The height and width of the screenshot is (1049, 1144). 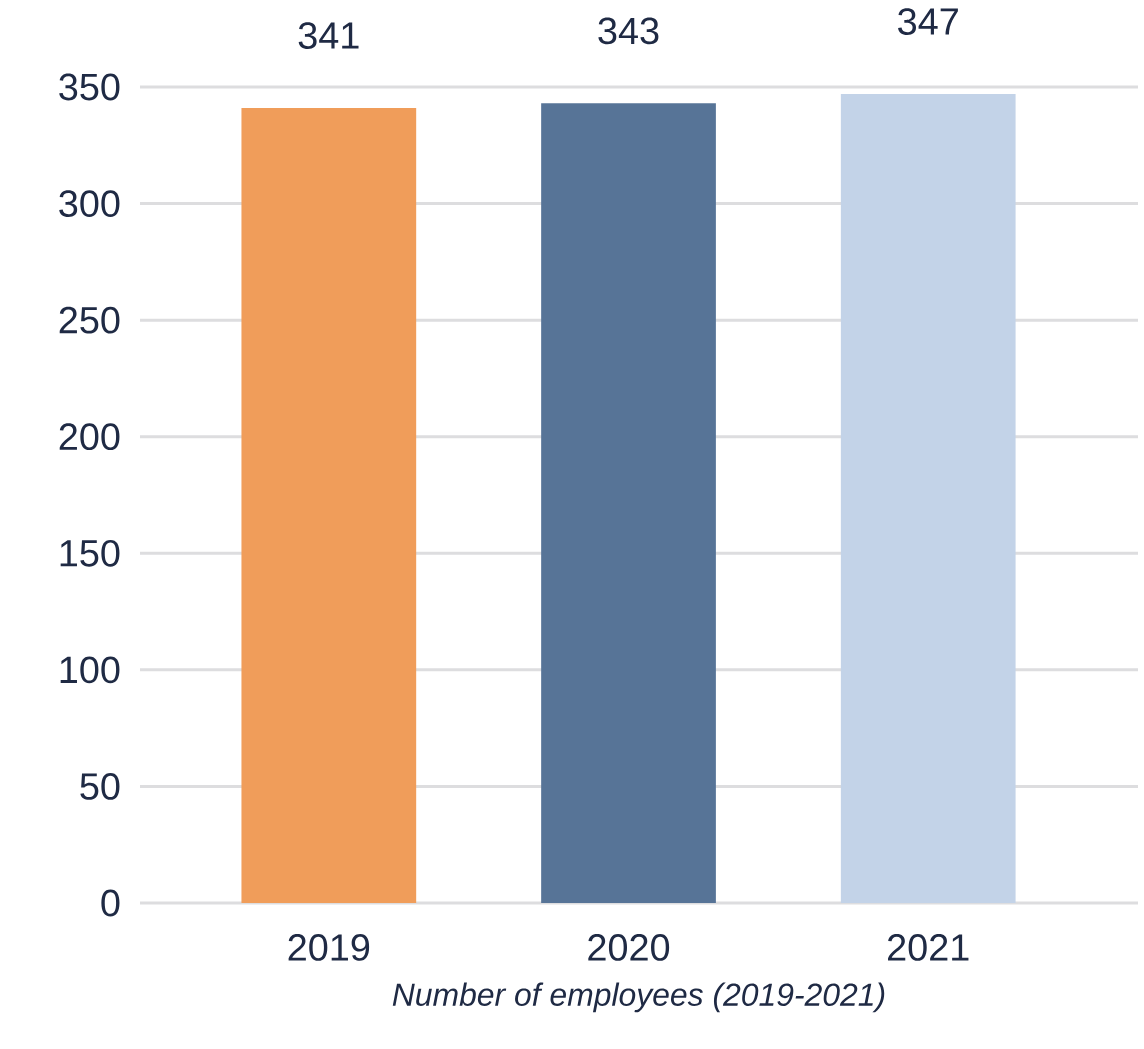 What do you see at coordinates (90, 553) in the screenshot?
I see `y-tick-label: 150` at bounding box center [90, 553].